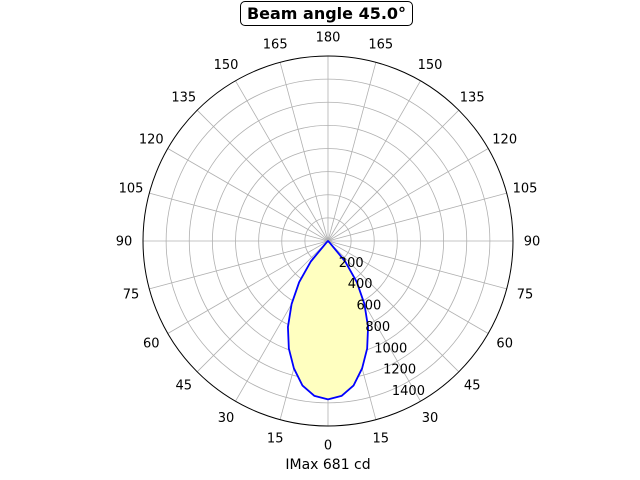 The width and height of the screenshot is (640, 480). Describe the element at coordinates (351, 263) in the screenshot. I see `radial-tick-label: 200` at that location.